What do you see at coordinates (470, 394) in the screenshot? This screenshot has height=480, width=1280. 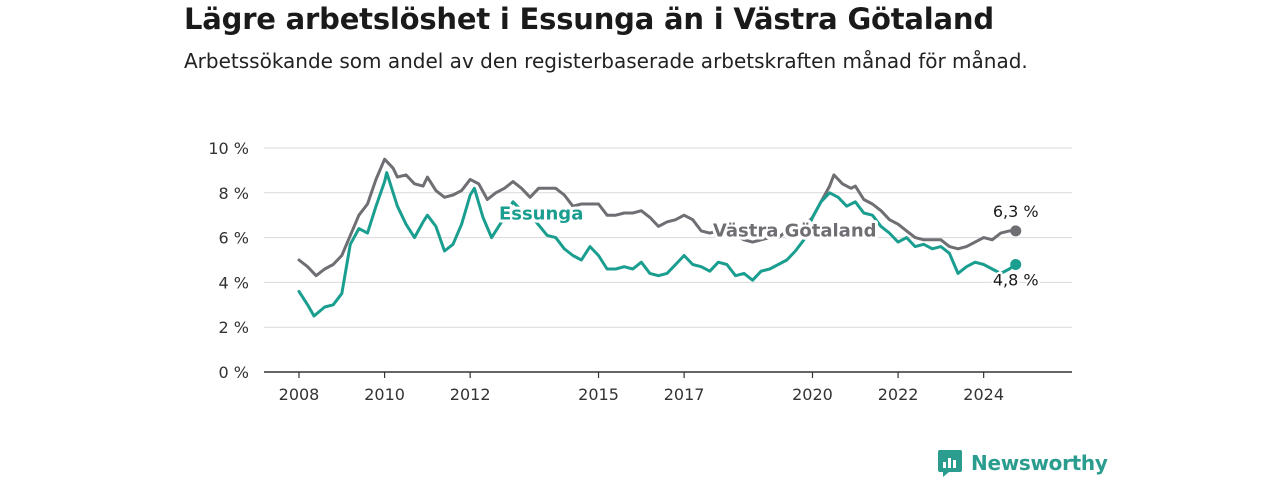 I see `x-tick-label: 2012` at bounding box center [470, 394].